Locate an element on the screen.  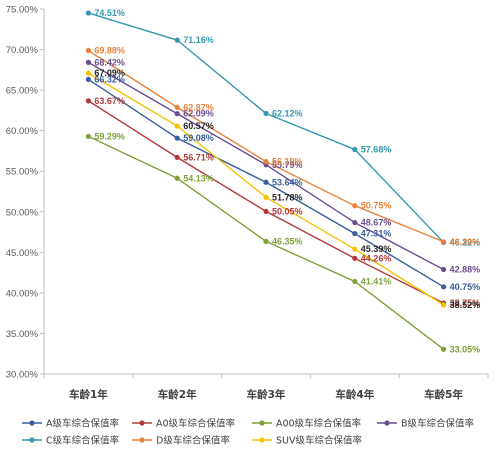
data-label: 63.67% is located at coordinates (109, 101).